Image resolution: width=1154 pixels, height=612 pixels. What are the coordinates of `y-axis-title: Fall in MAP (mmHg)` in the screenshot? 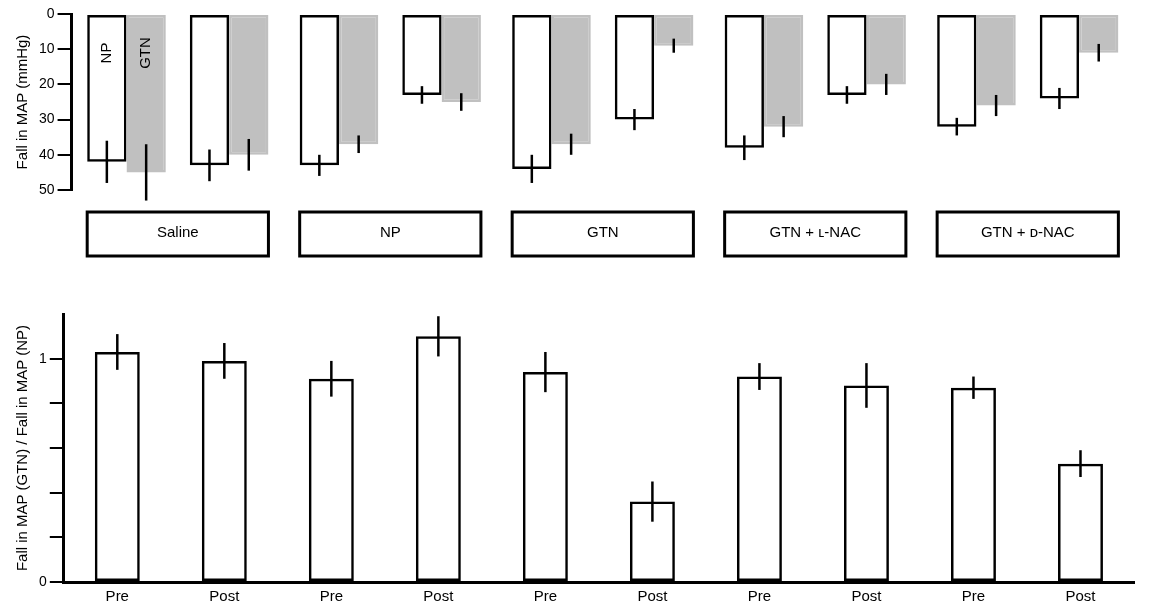 It's located at (22, 102).